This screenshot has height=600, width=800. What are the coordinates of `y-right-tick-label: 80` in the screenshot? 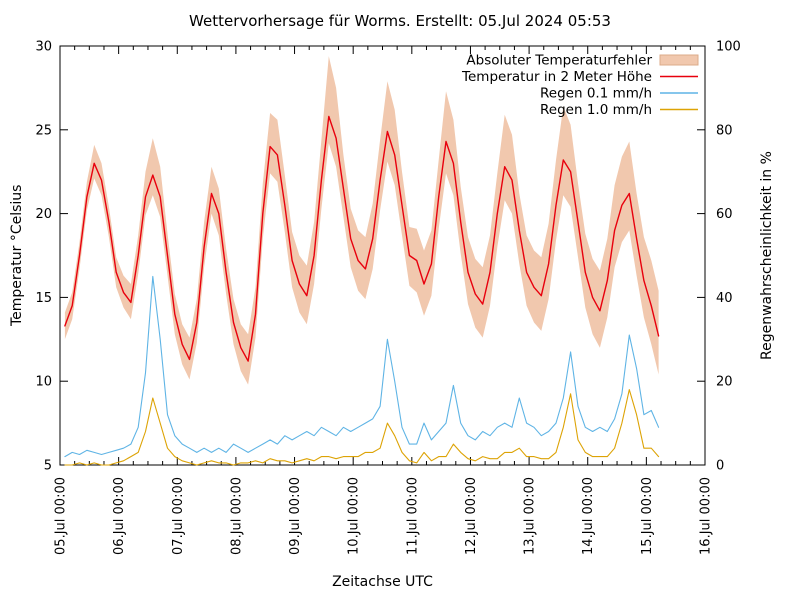 It's located at (724, 130).